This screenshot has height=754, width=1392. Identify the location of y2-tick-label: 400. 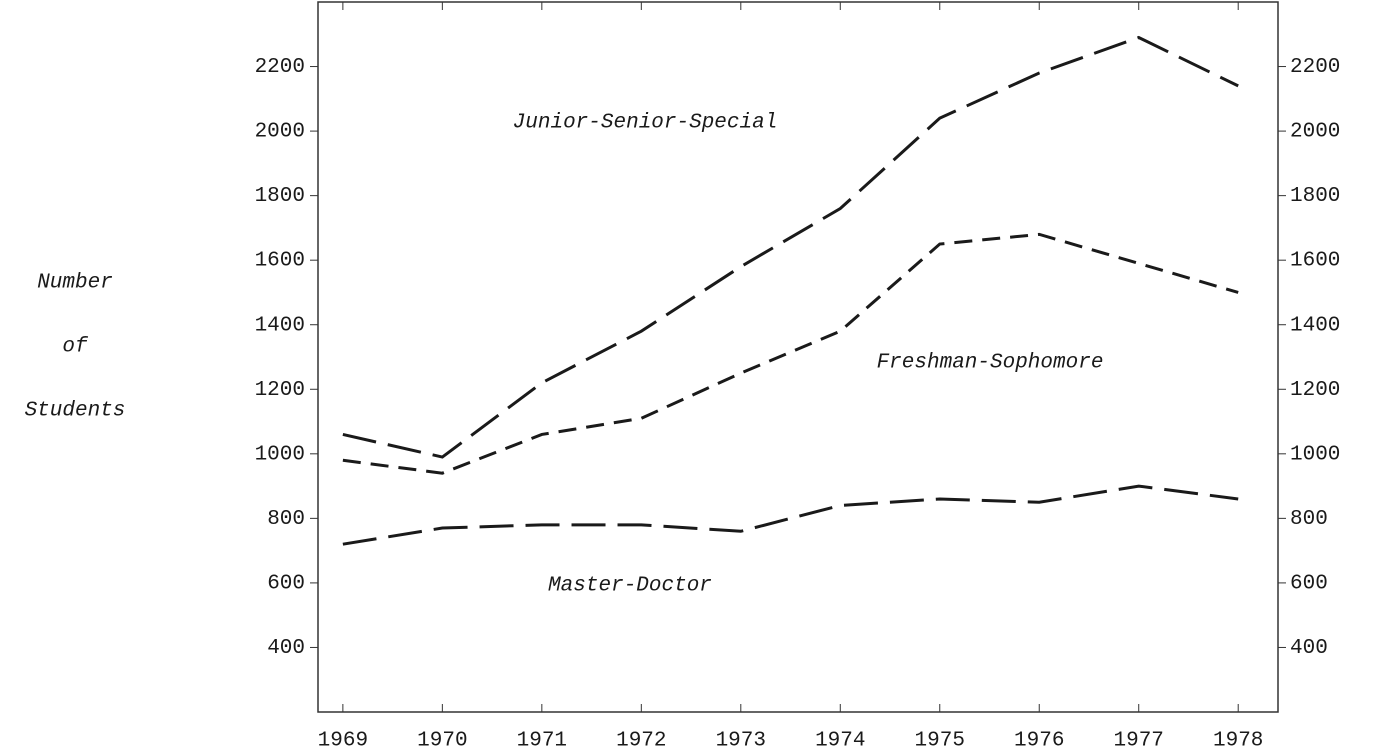
(1309, 648).